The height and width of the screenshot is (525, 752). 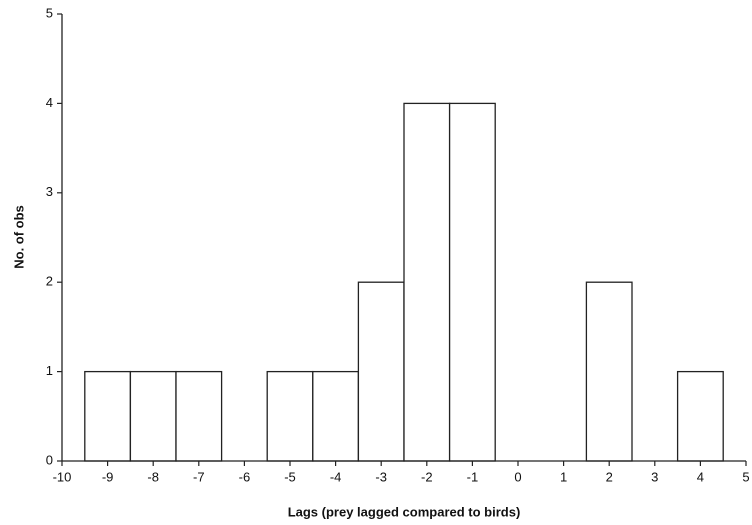 I want to click on x-tick-label: -8, so click(x=153, y=476).